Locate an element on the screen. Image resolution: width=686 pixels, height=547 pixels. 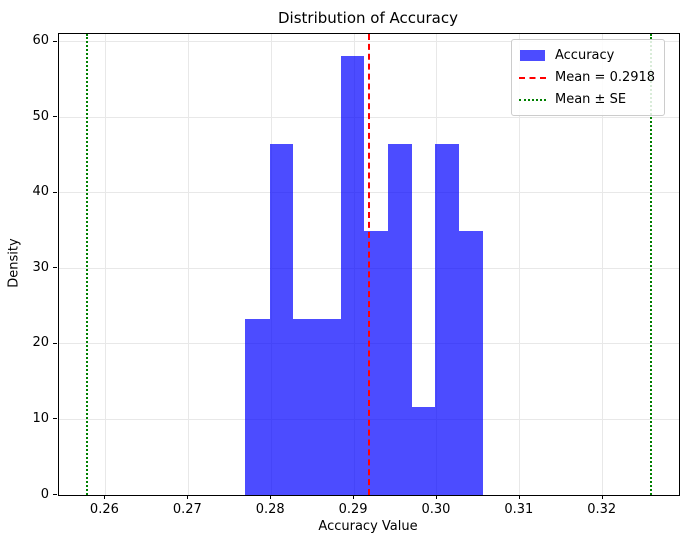
red-dashed-line-swatch is located at coordinates (532, 77).